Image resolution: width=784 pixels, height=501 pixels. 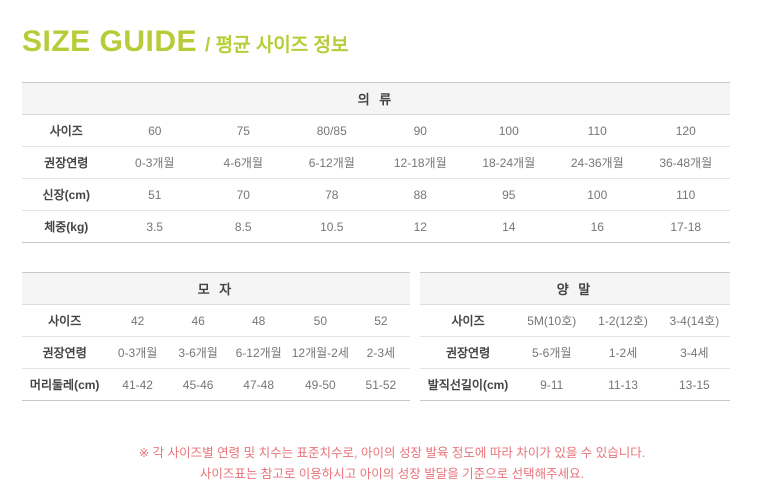 What do you see at coordinates (420, 226) in the screenshot?
I see `table-cell: 12` at bounding box center [420, 226].